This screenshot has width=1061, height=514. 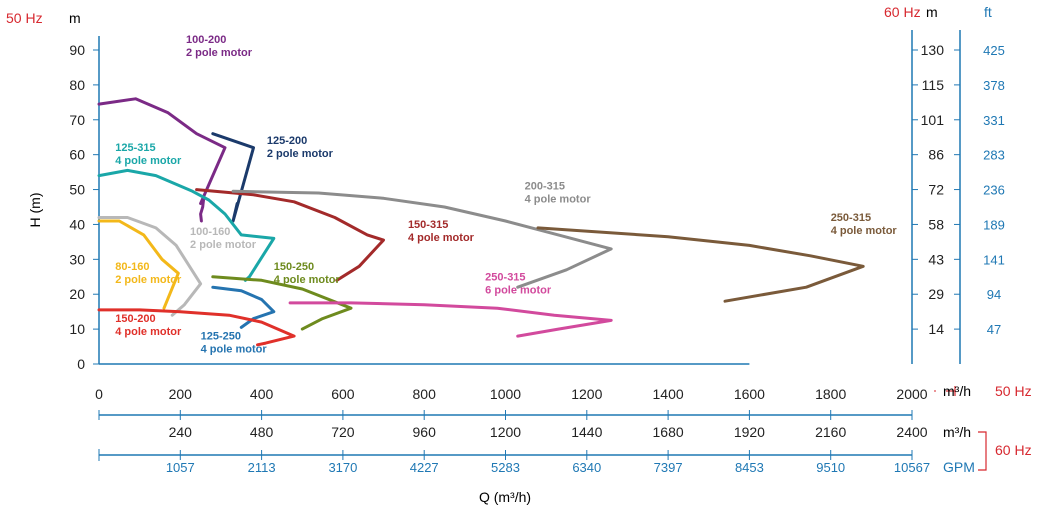 I want to click on x60-m3h-tick-label: 1680, so click(x=668, y=432).